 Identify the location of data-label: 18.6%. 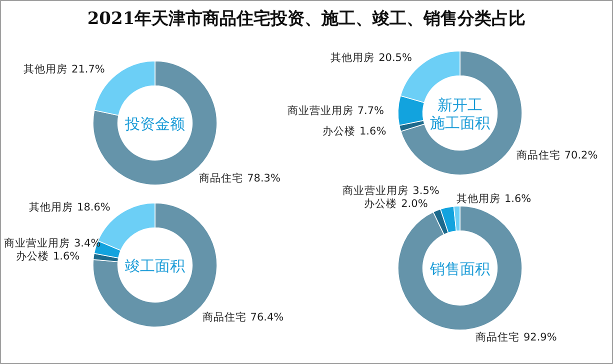
(93, 208).